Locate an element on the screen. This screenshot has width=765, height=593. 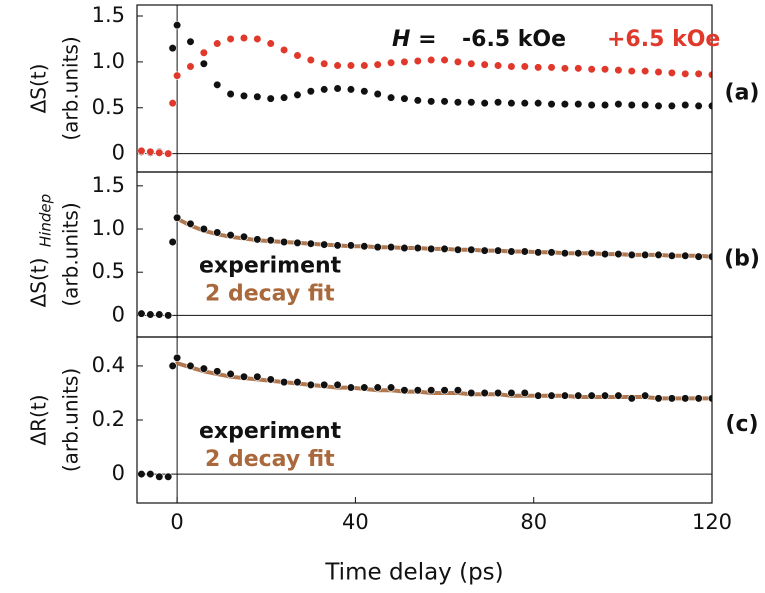
x-tick-label: 80 is located at coordinates (533, 522).